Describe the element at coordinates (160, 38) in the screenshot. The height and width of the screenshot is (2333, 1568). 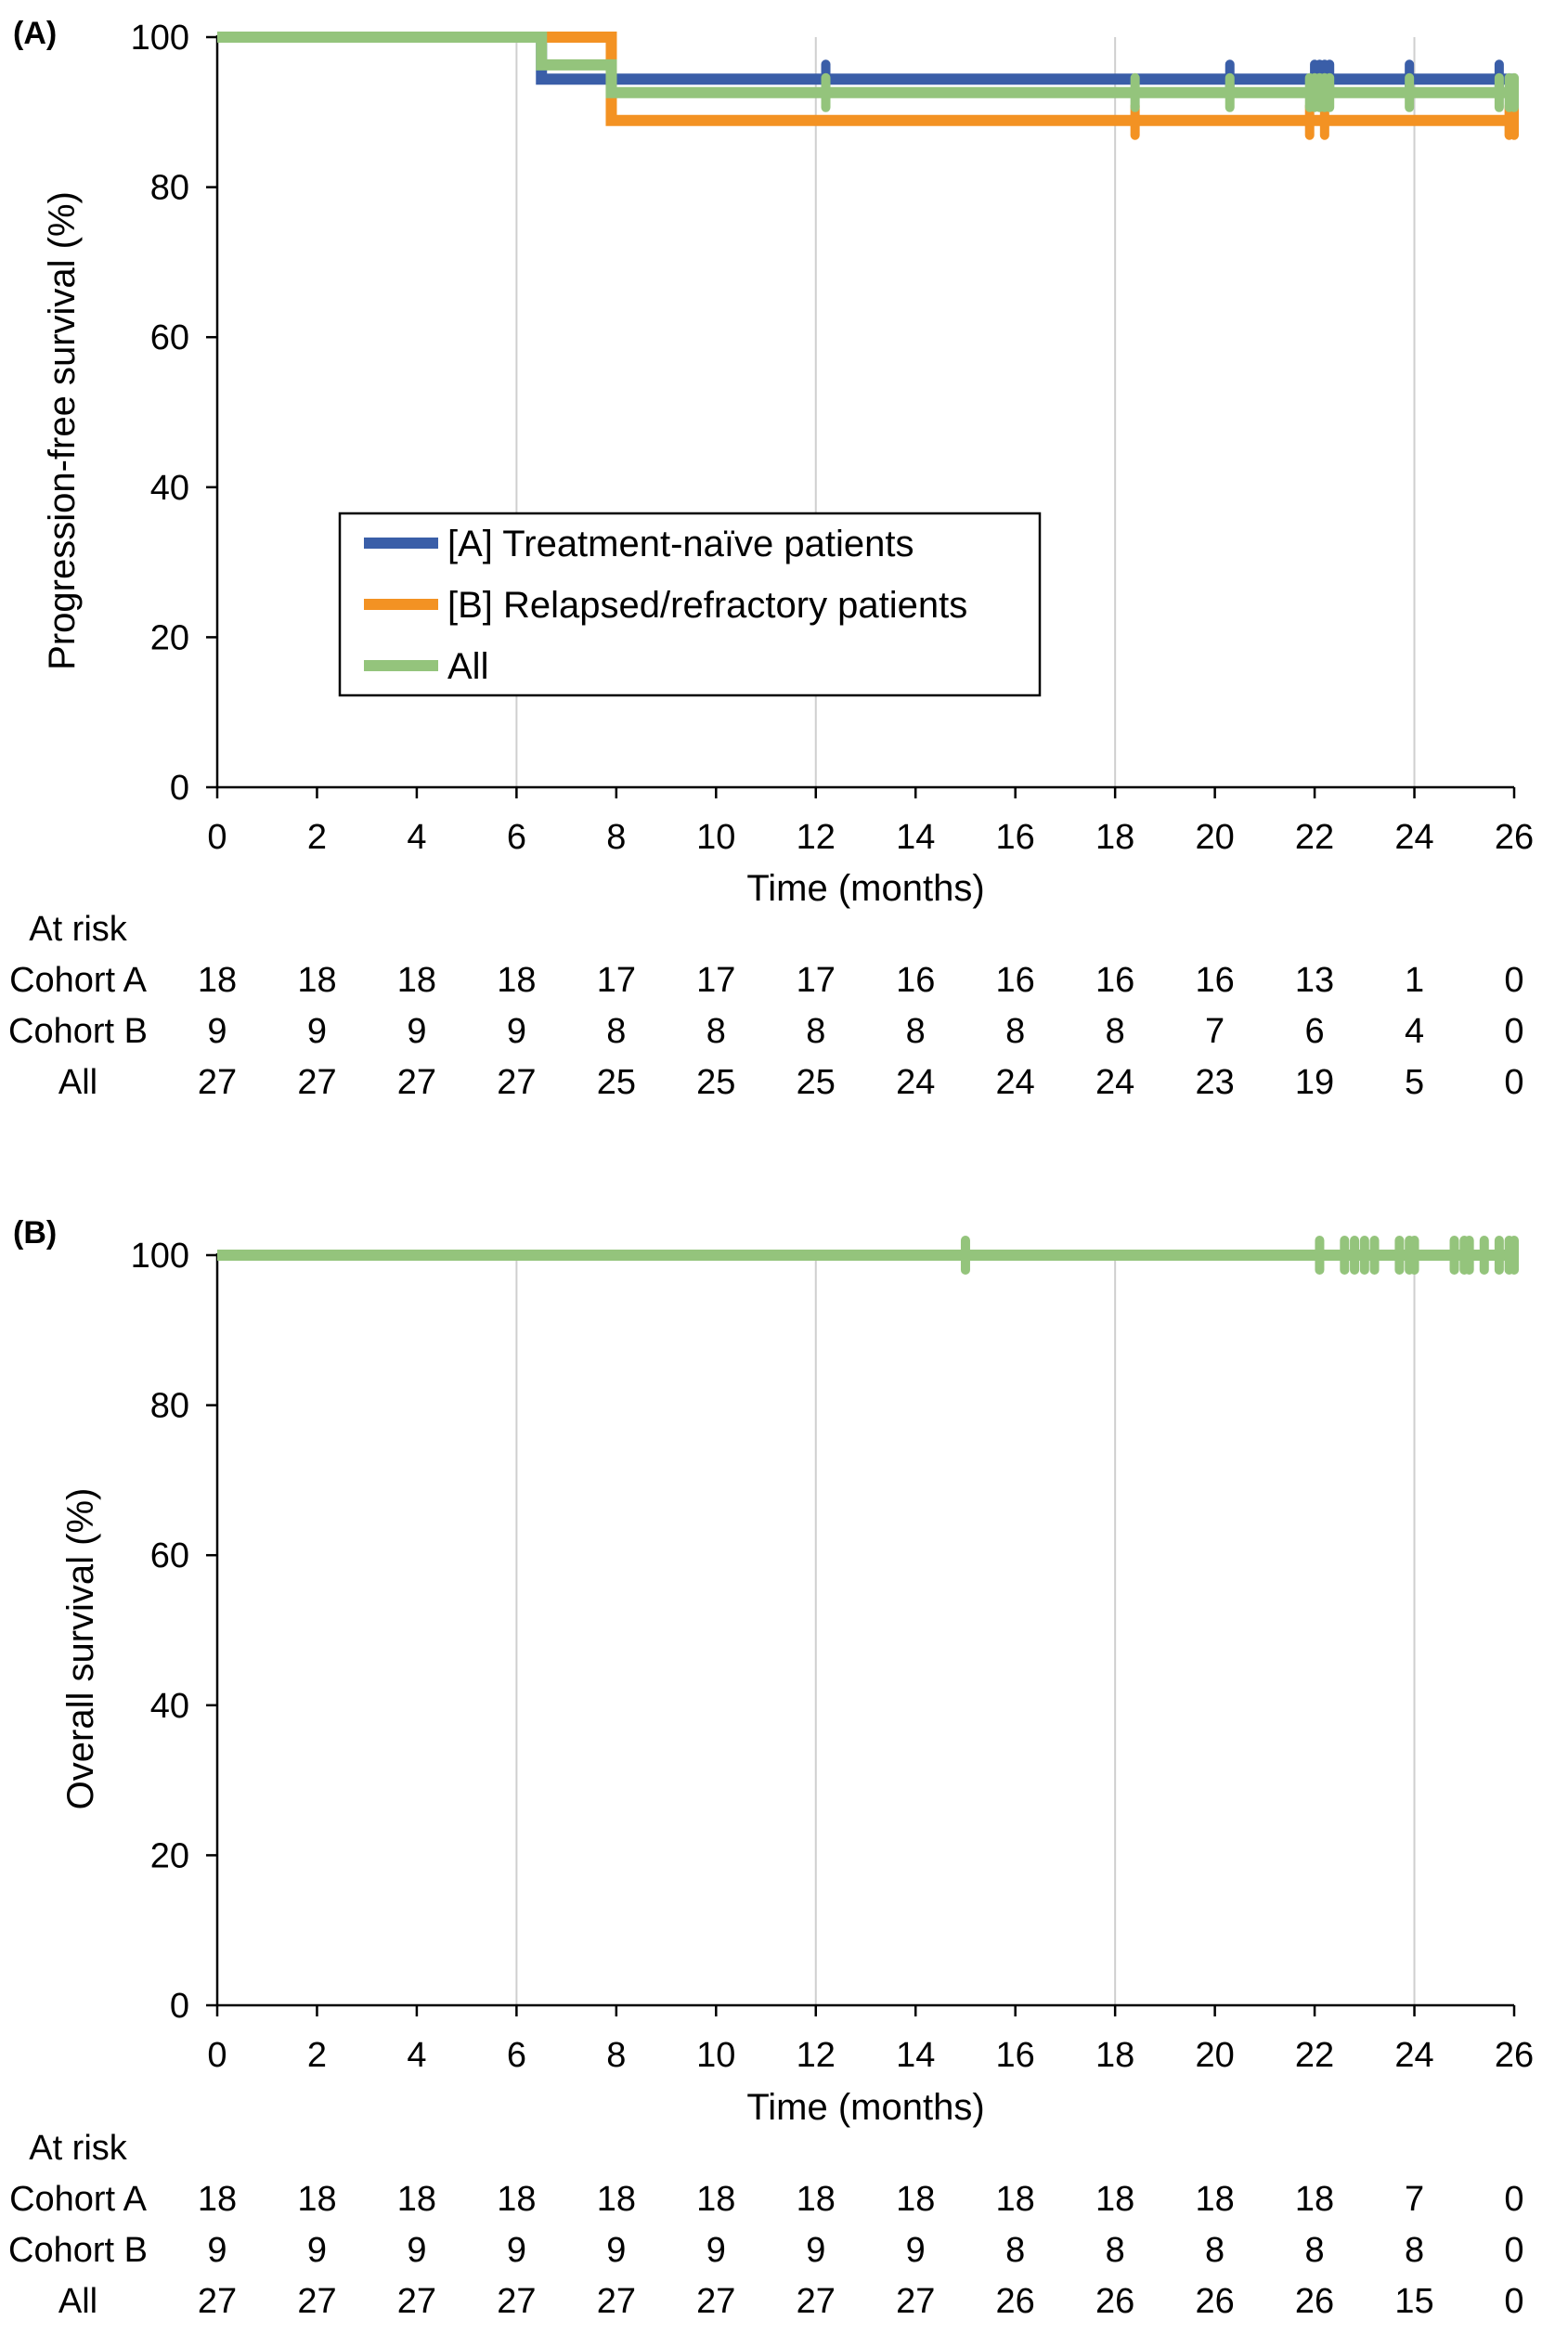
I see `y-tick-label: 100` at that location.